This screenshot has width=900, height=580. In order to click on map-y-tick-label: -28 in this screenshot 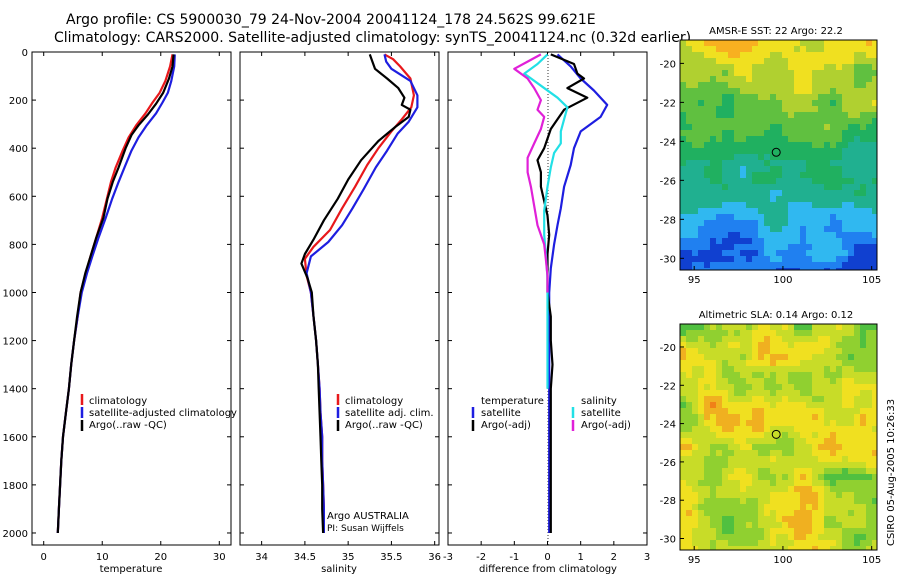, I will do `click(668, 220)`.